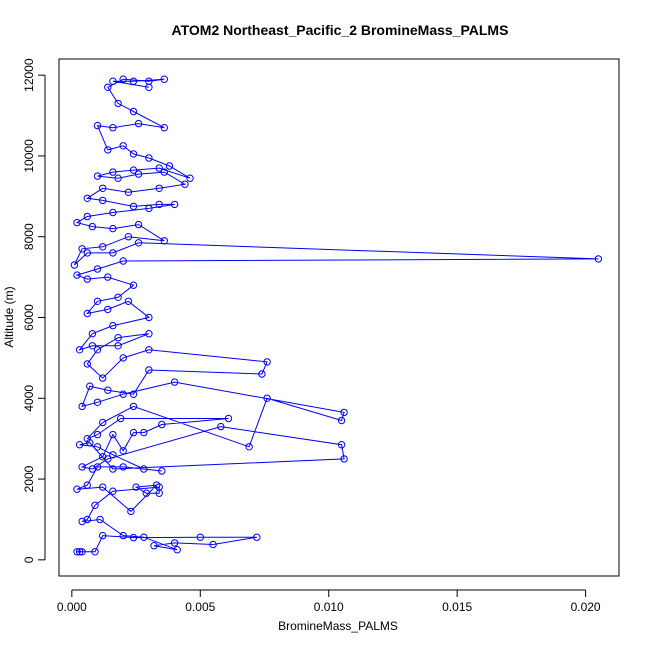 The width and height of the screenshot is (650, 650). I want to click on x-tick-label: 0.005, so click(200, 607).